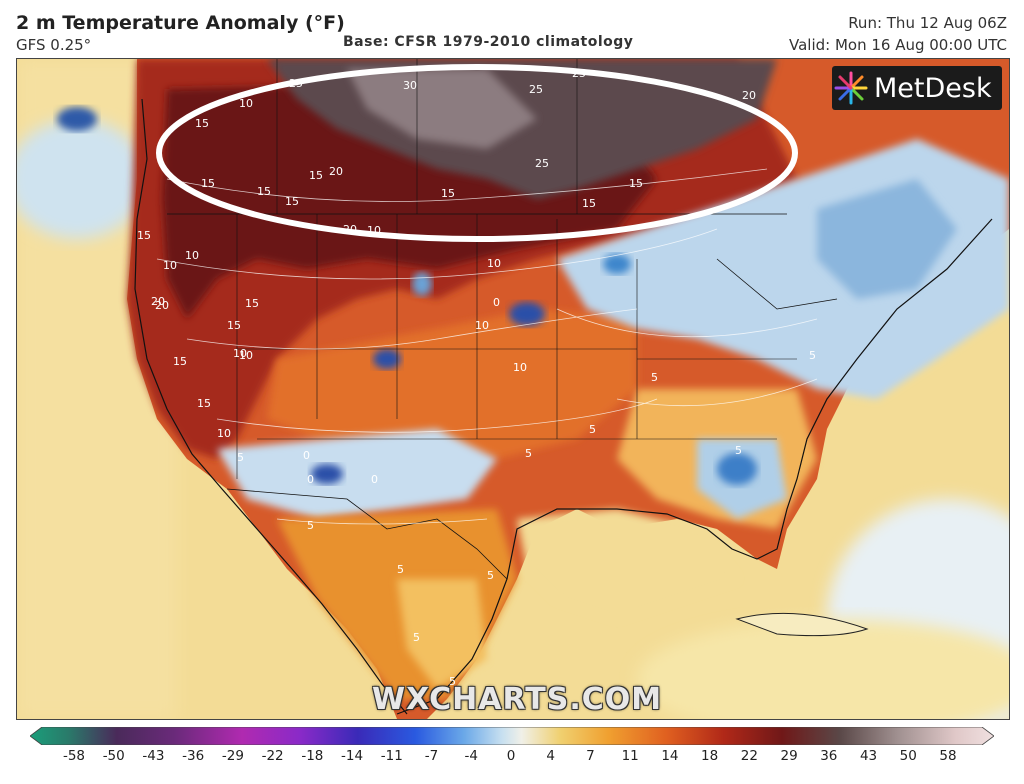  I want to click on colorbar-tick-label: 43, so click(868, 756).